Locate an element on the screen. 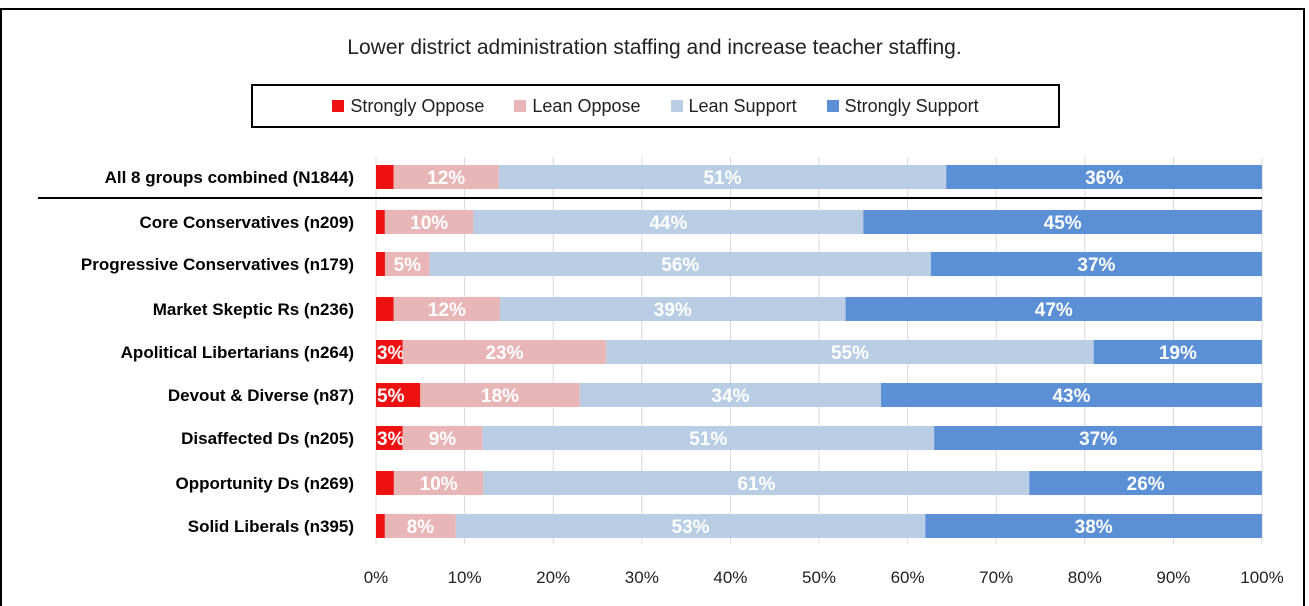 The width and height of the screenshot is (1309, 606). legend-item-strongly-oppose: Strongly Oppose is located at coordinates (408, 106).